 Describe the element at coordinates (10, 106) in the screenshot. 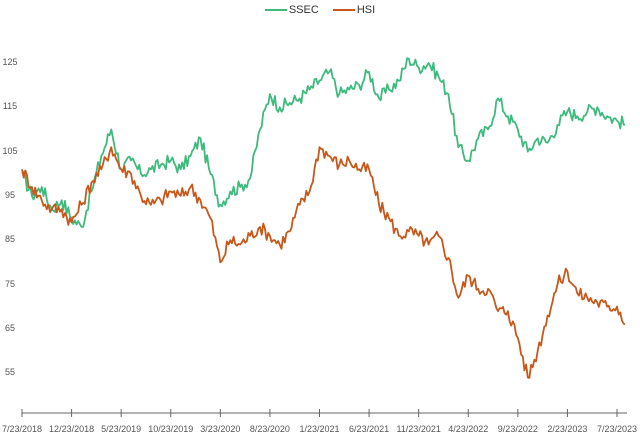

I see `y-tick-label: 115` at that location.